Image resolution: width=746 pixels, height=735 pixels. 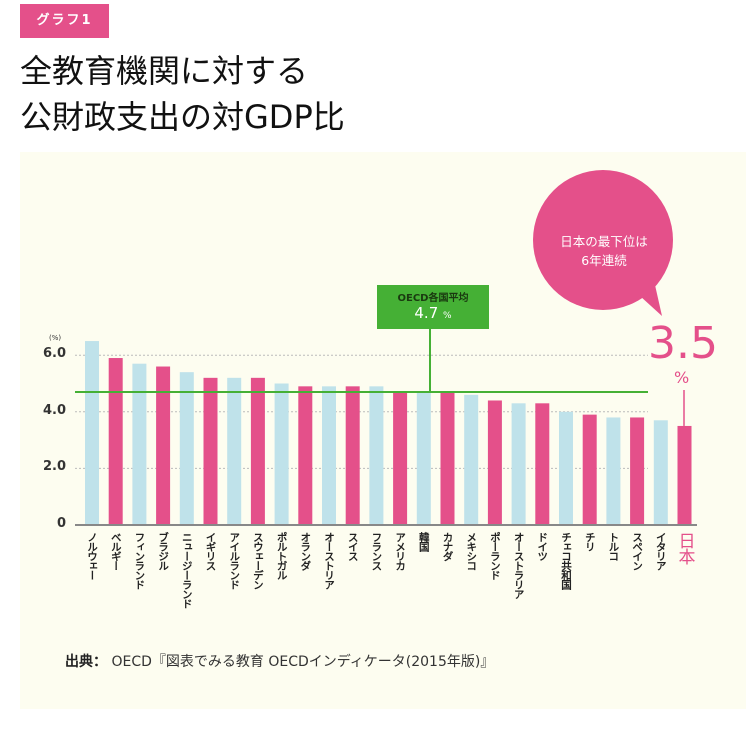 I want to click on source-note: 出典： OECD『図表でみる教育 OECDインディケータ(2015年版)』, so click(x=279, y=661).